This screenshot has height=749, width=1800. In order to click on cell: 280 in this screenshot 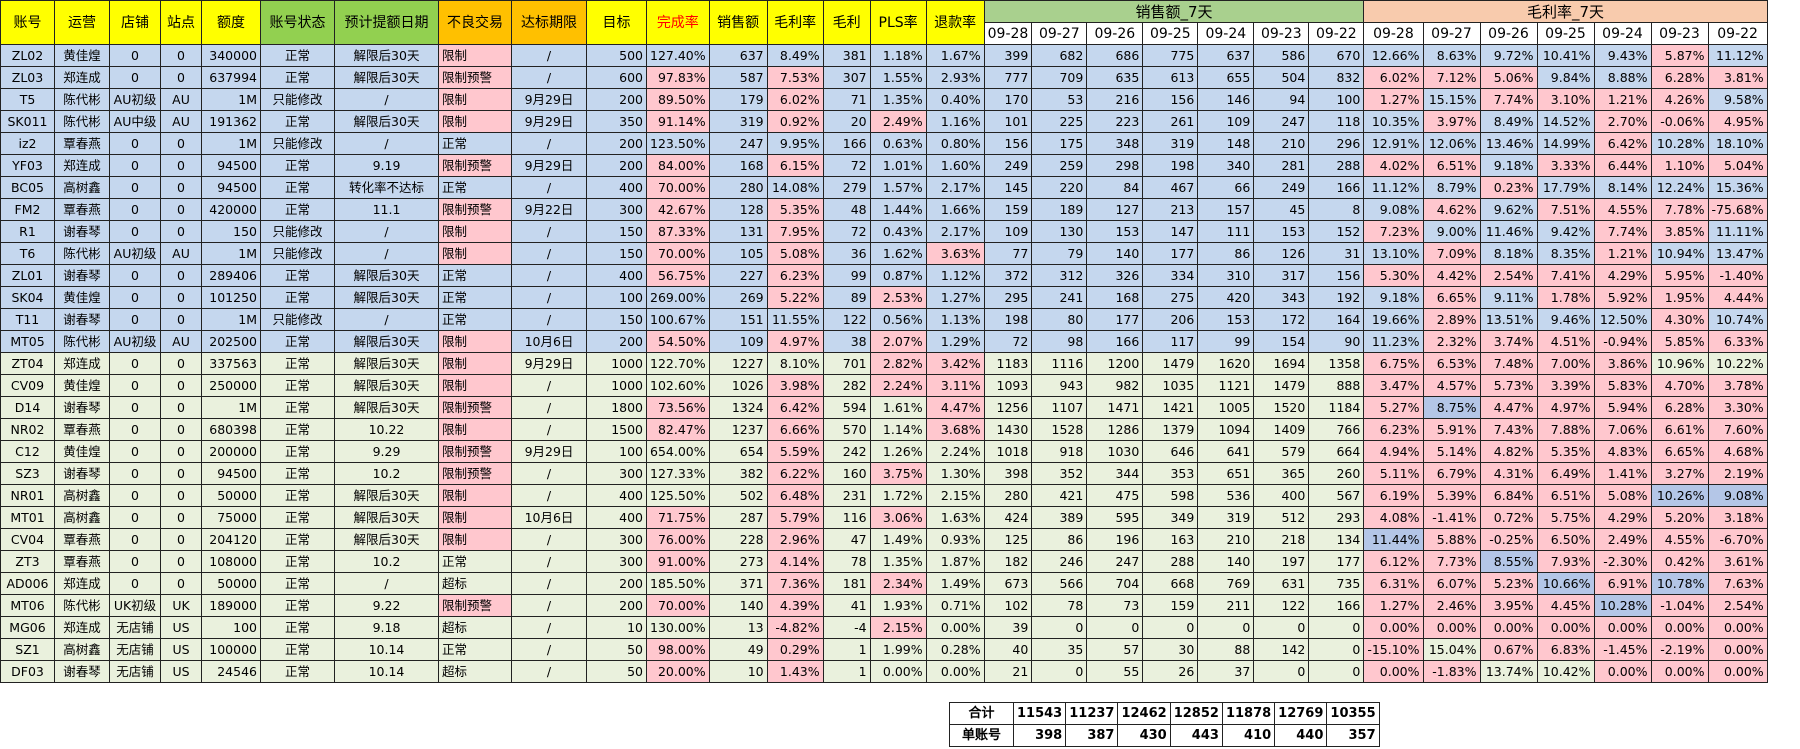, I will do `click(738, 187)`.